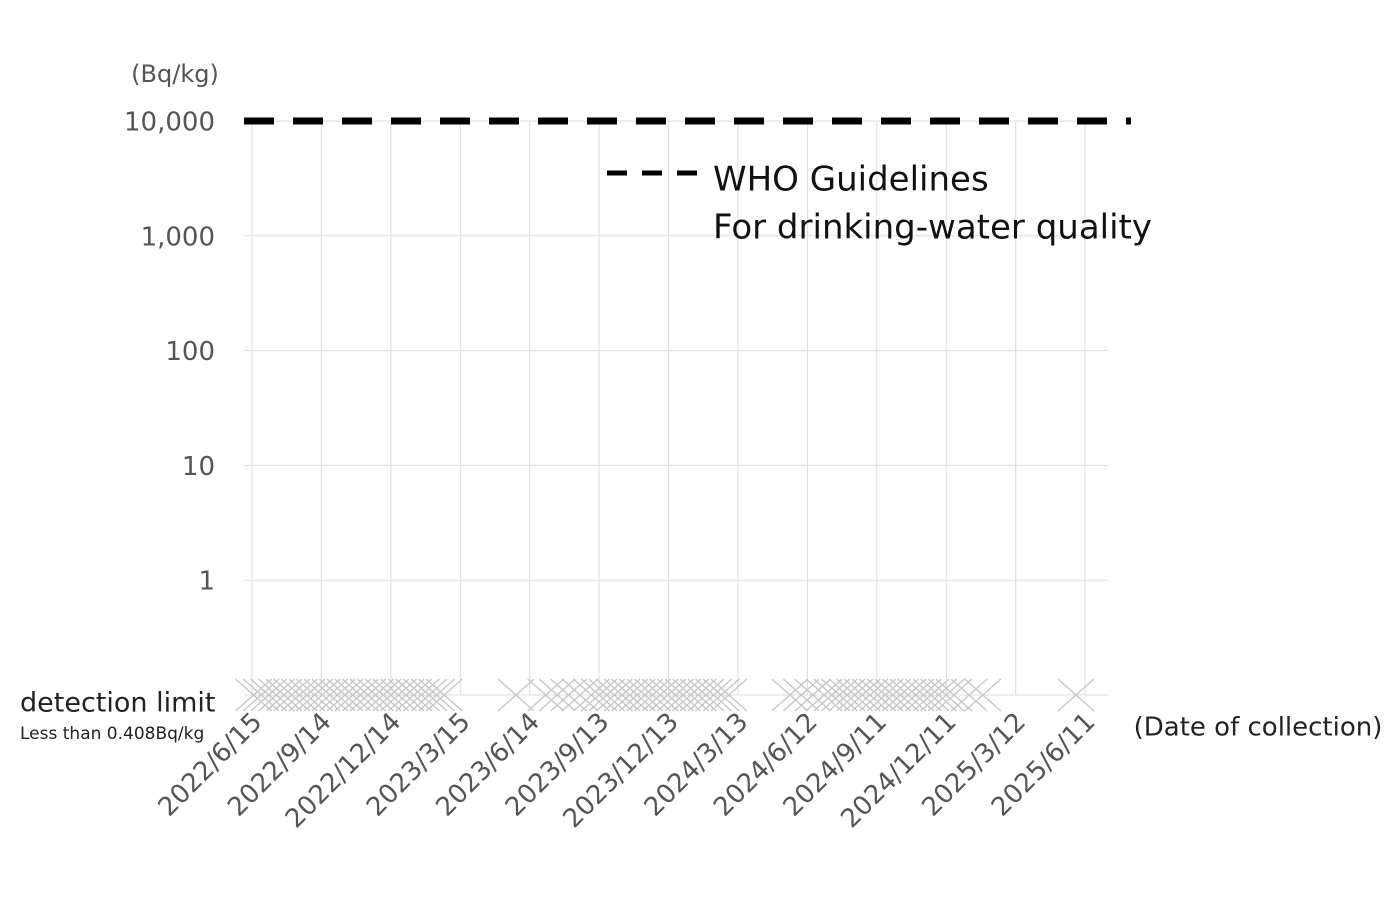 This screenshot has width=1397, height=900. I want to click on detection-limit-label: detection limit, so click(118, 703).